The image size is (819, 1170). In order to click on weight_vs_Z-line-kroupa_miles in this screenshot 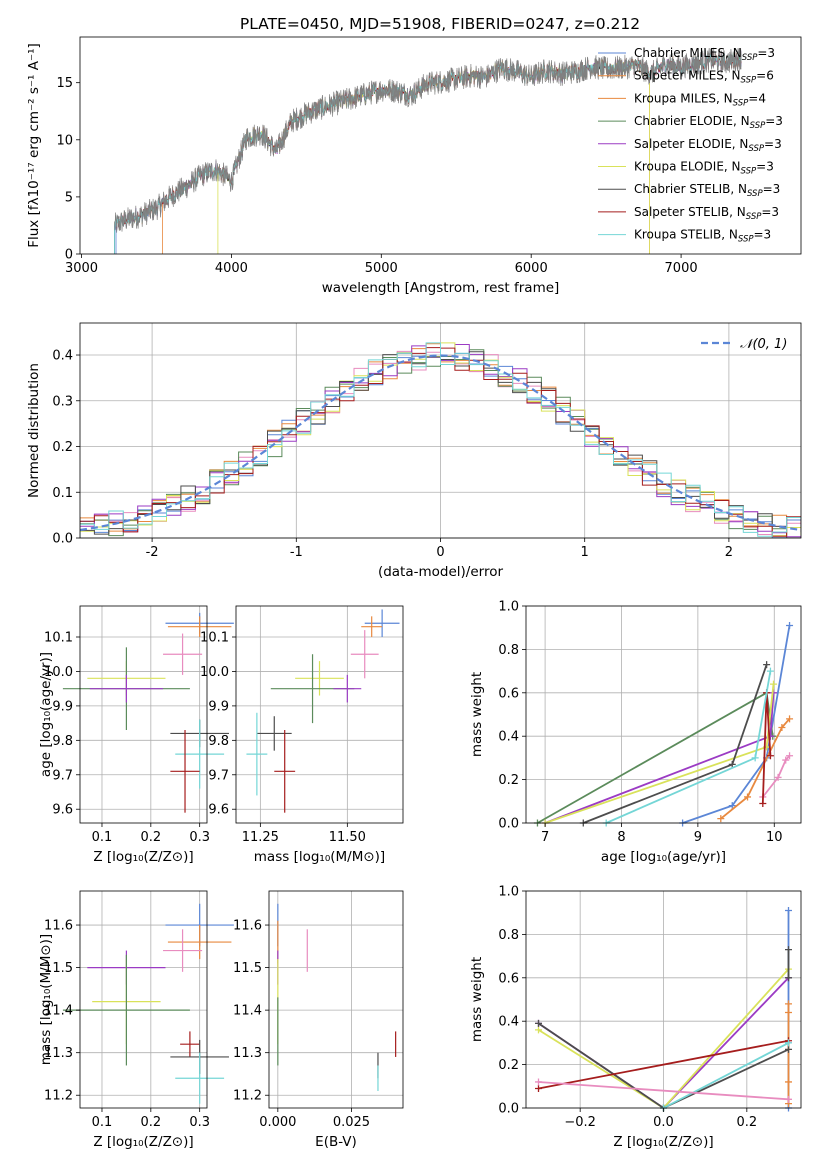, I will do `click(663, 1091)`.